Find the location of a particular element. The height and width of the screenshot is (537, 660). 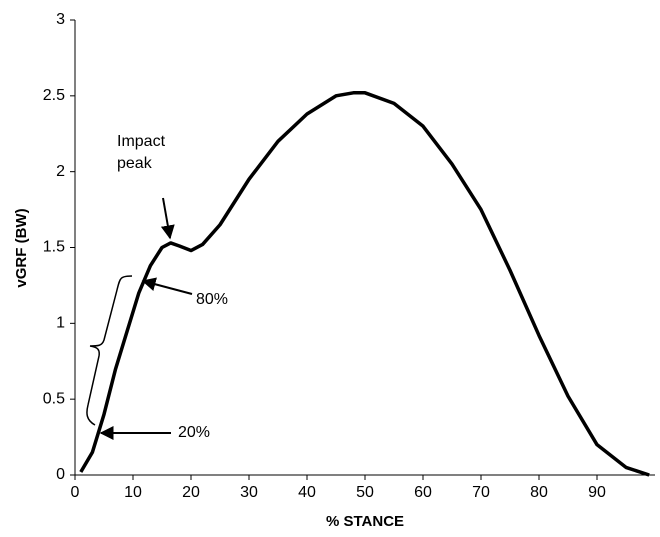

annotation: 80% is located at coordinates (212, 299).